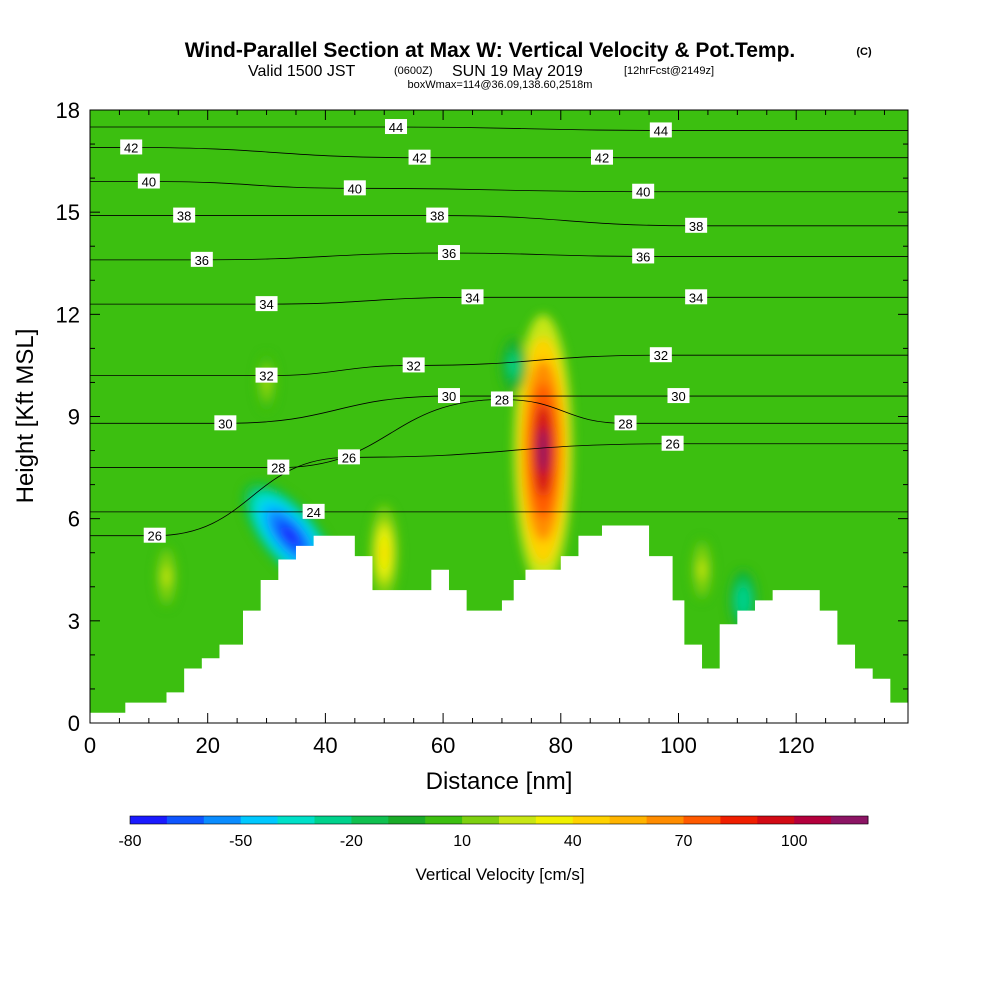 Image resolution: width=1000 pixels, height=1000 pixels. I want to click on colorbar-tick-label: 10, so click(462, 841).